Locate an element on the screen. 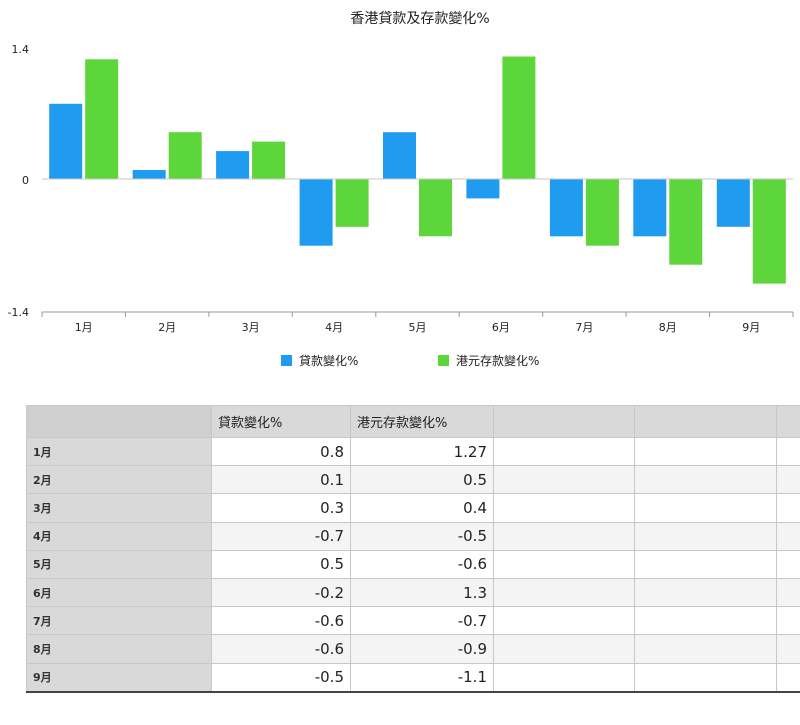  column-header-loan: 貸款變化% is located at coordinates (281, 421).